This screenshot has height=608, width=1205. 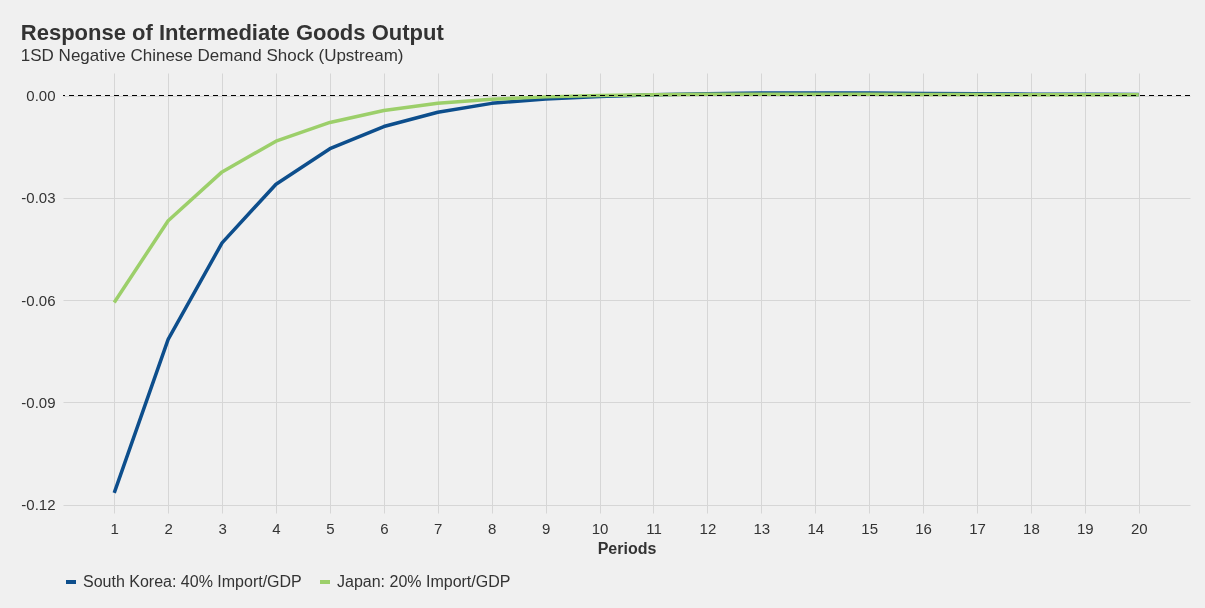 I want to click on legend-label: Japan: 20% Import/GDP, so click(x=424, y=581).